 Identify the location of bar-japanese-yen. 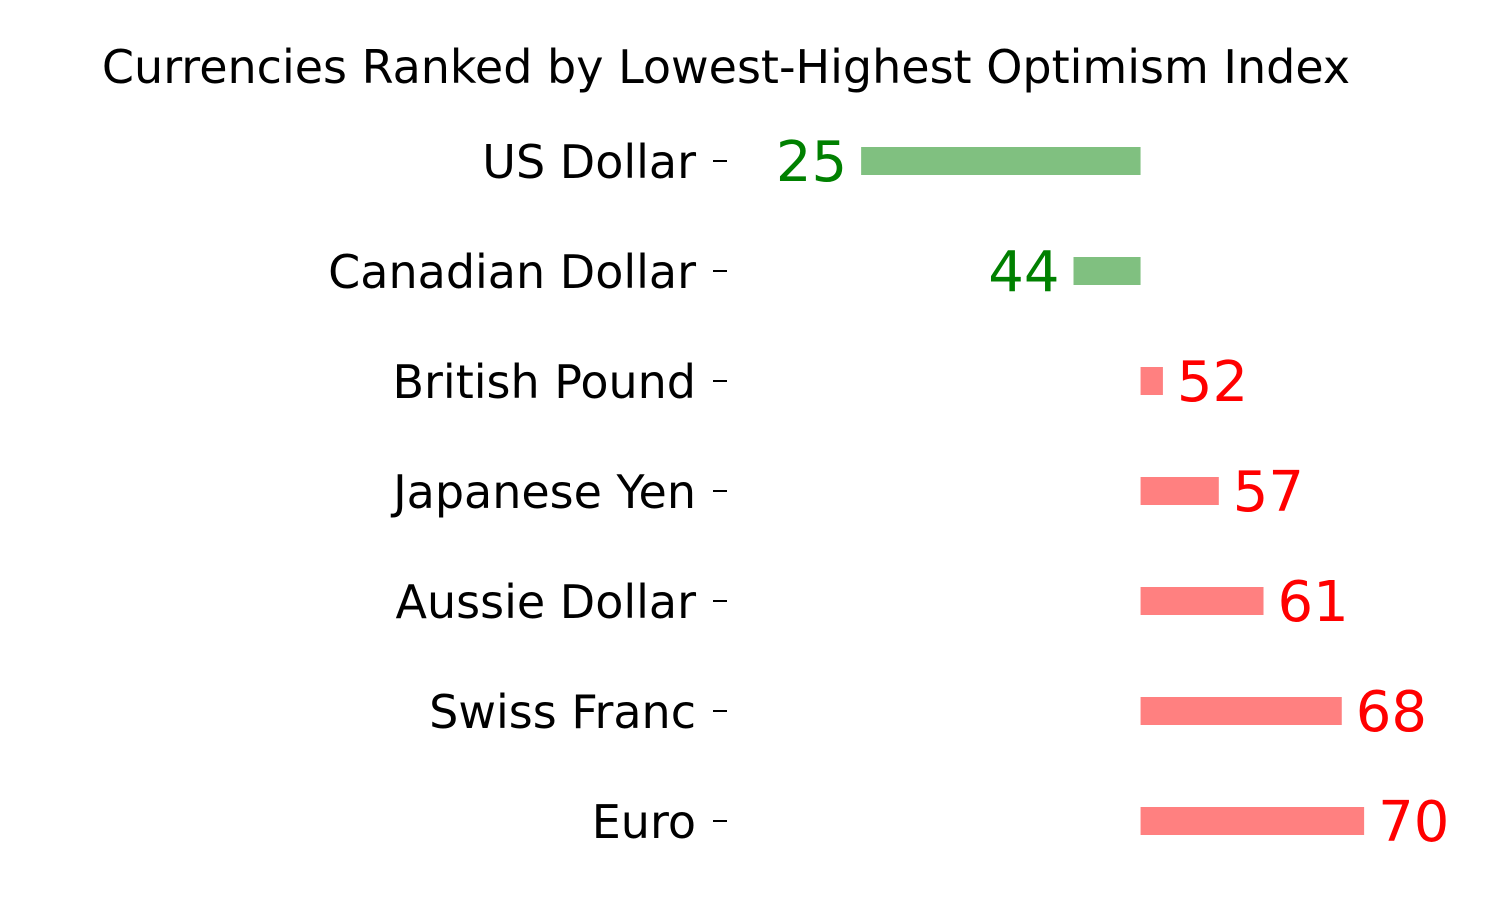
(1179, 491).